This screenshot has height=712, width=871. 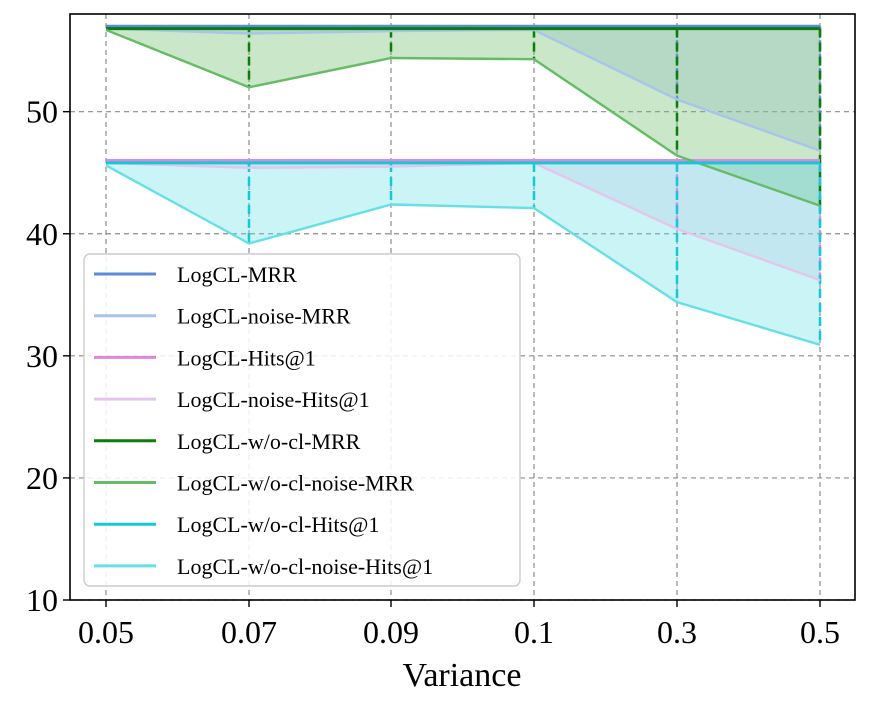 I want to click on y-tick-label-4: 50, so click(x=42, y=112).